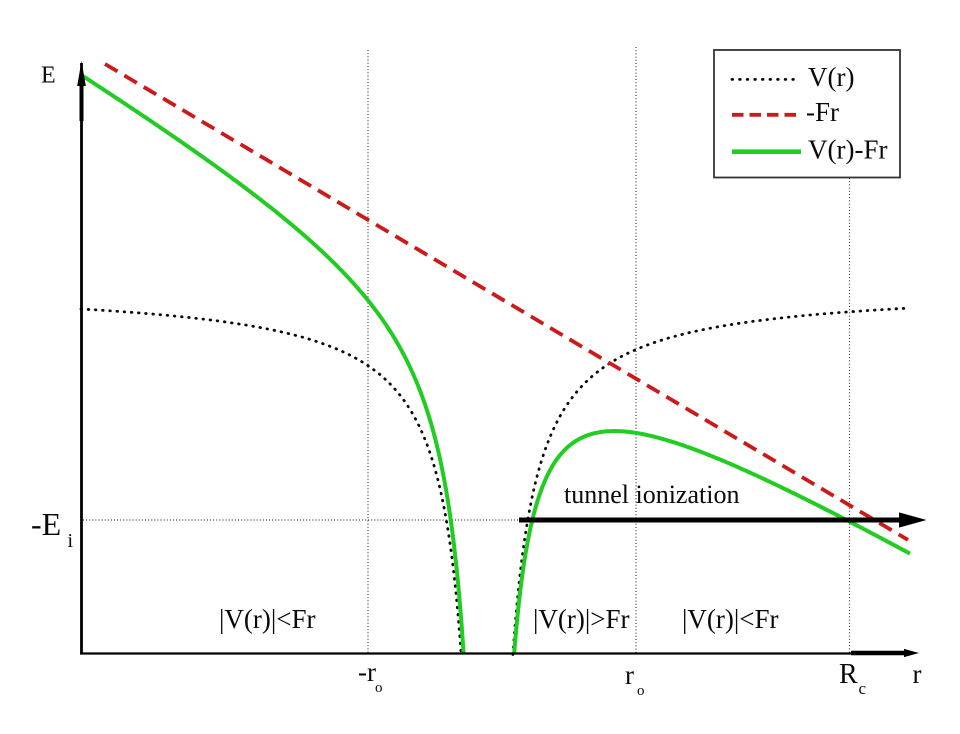  What do you see at coordinates (367, 672) in the screenshot?
I see `svg-text: -r` at bounding box center [367, 672].